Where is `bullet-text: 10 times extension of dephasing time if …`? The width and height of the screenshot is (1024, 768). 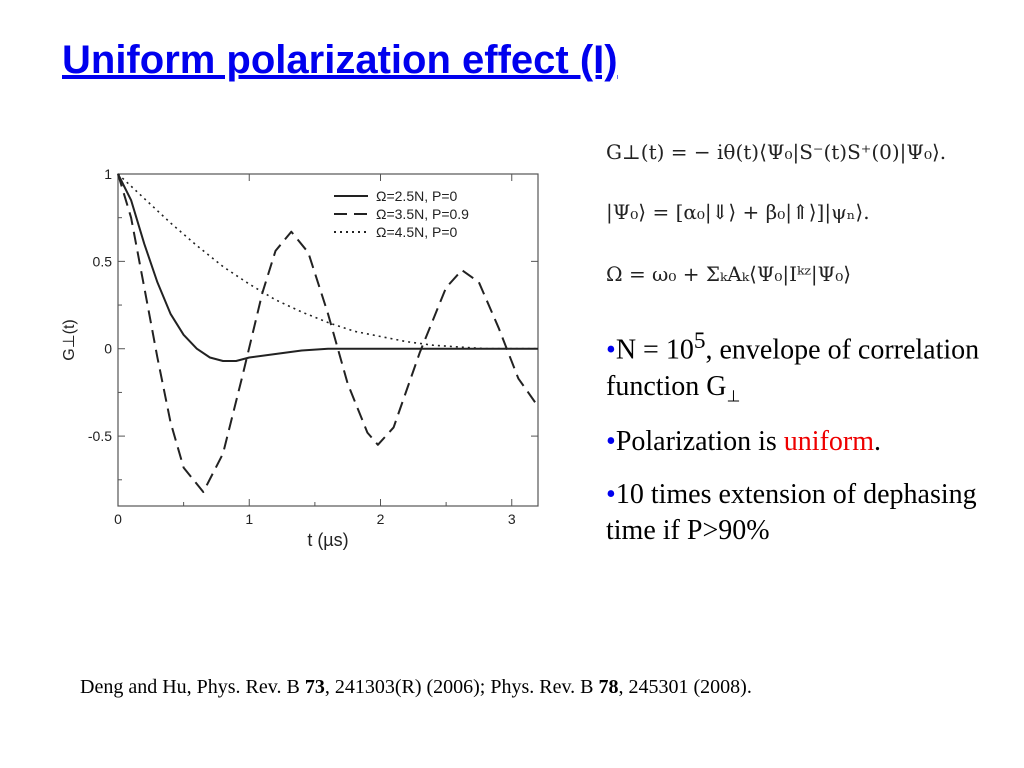
bullet-text: 10 times extension of dephasing time if … is located at coordinates (791, 512).